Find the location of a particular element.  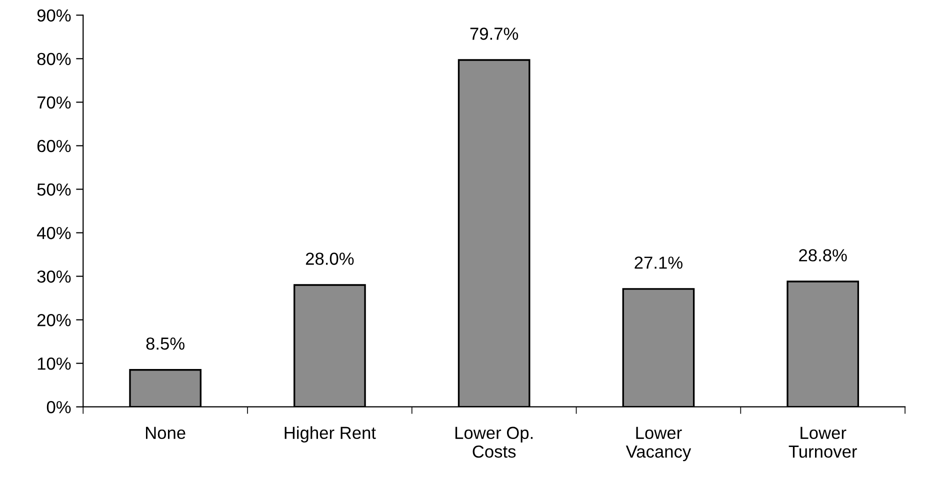

y-tick-label: 70% is located at coordinates (54, 102).